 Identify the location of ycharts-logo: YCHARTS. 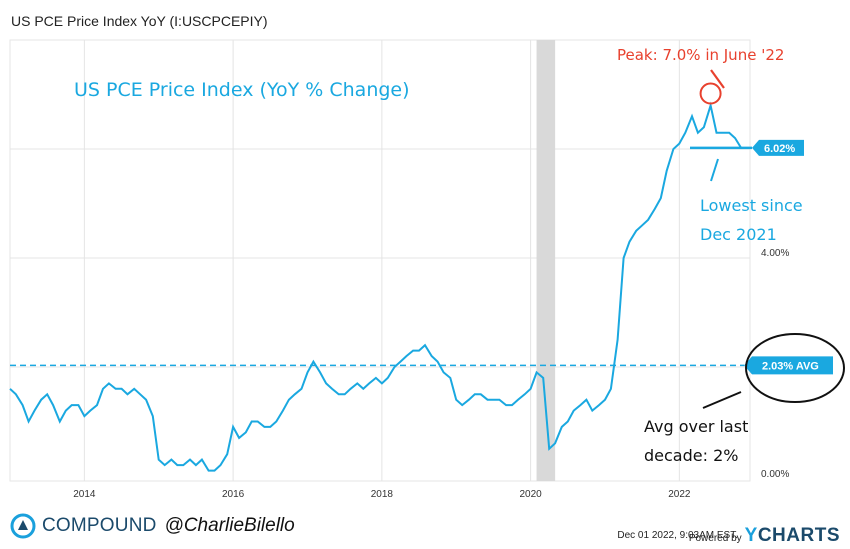
(792, 535).